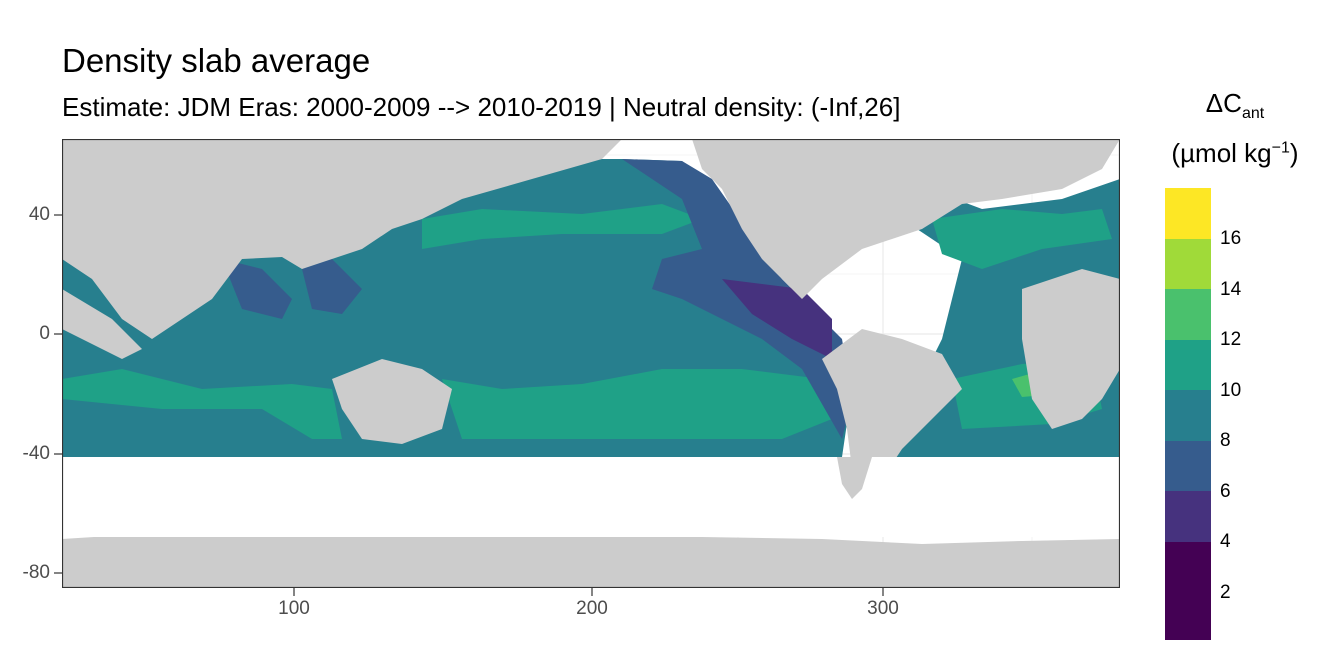 The height and width of the screenshot is (672, 1344). What do you see at coordinates (1071, 349) in the screenshot?
I see `land-africa` at bounding box center [1071, 349].